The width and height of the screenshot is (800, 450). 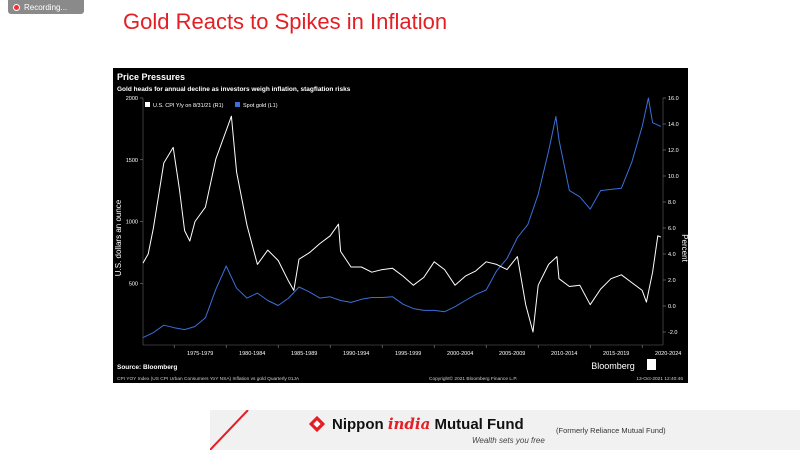 I want to click on right-tick-label: 16.0, so click(x=673, y=99).